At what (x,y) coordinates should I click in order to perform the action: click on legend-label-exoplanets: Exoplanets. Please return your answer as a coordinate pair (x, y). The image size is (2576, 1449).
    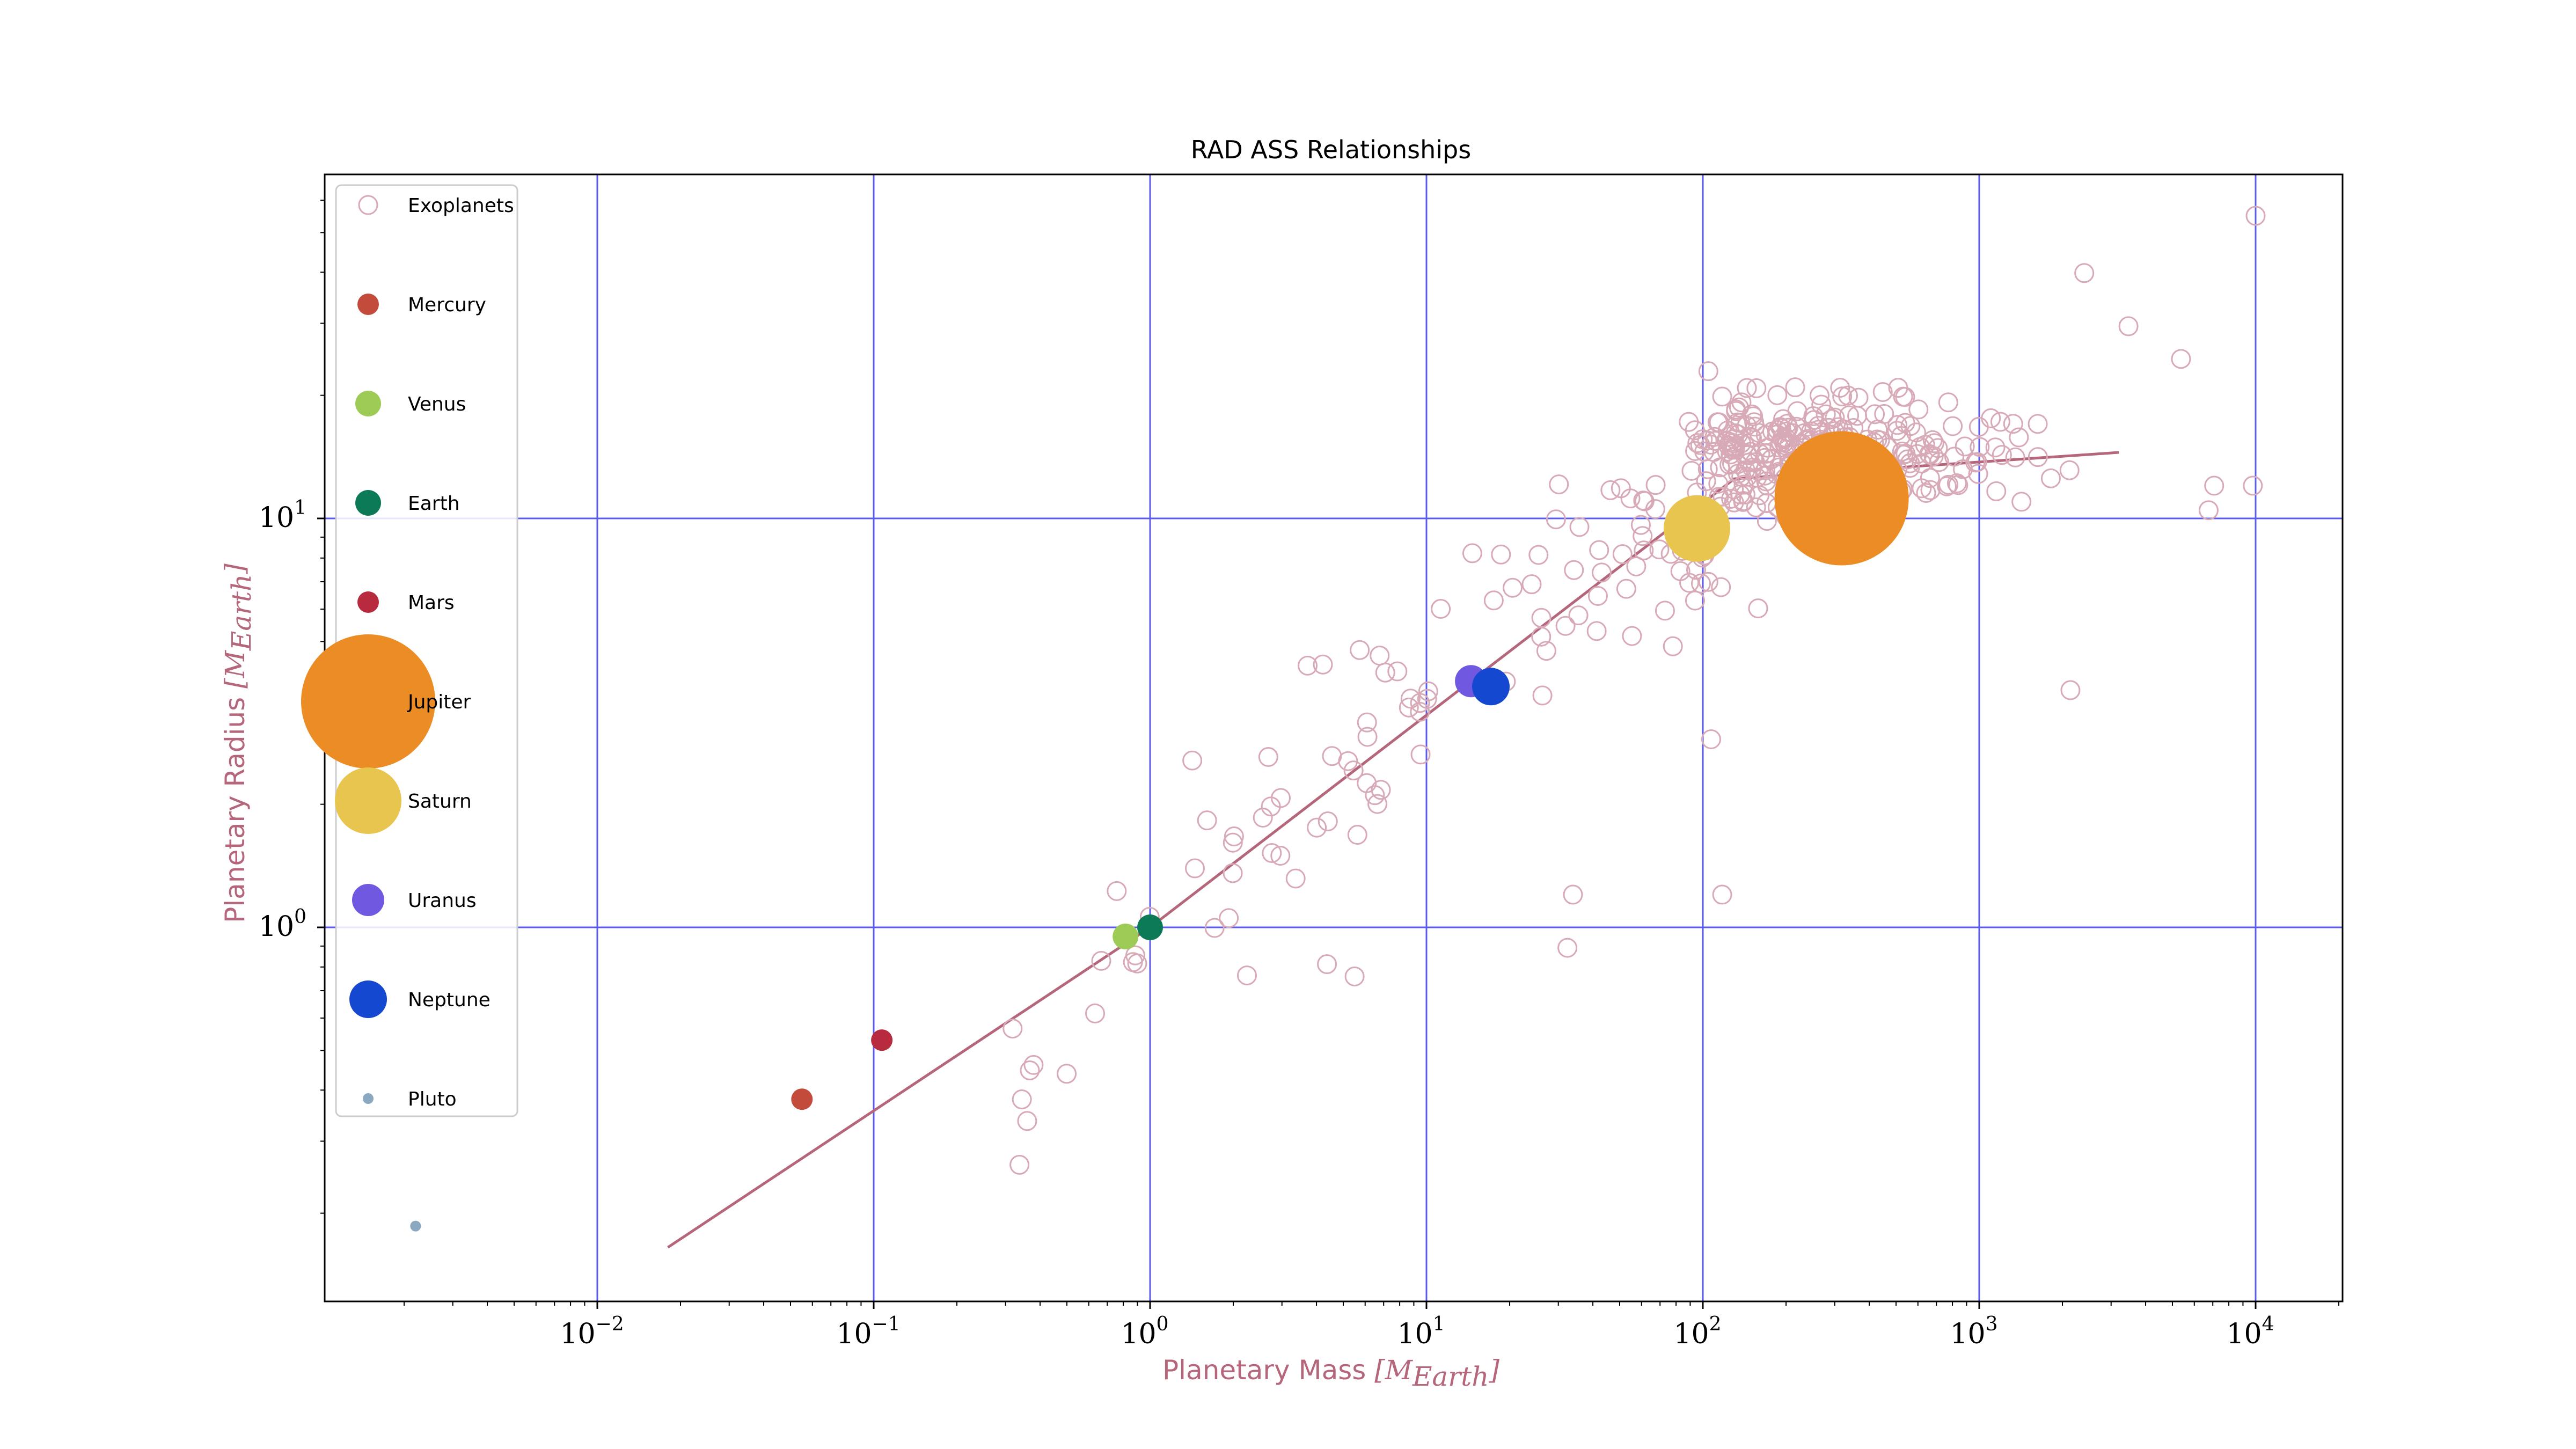
    Looking at the image, I should click on (461, 206).